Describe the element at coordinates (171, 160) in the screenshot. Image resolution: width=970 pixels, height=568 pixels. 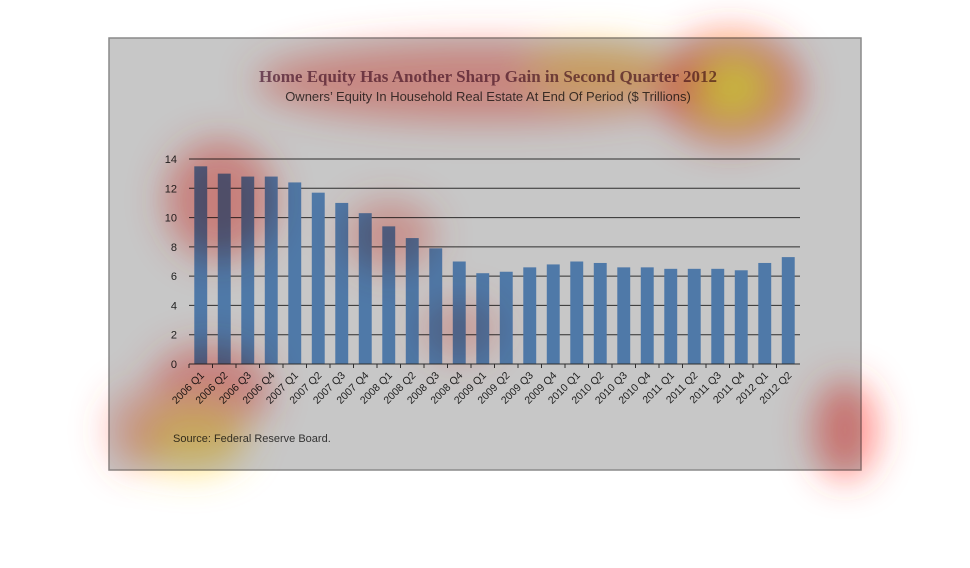
I see `y-tick-label: 14` at that location.